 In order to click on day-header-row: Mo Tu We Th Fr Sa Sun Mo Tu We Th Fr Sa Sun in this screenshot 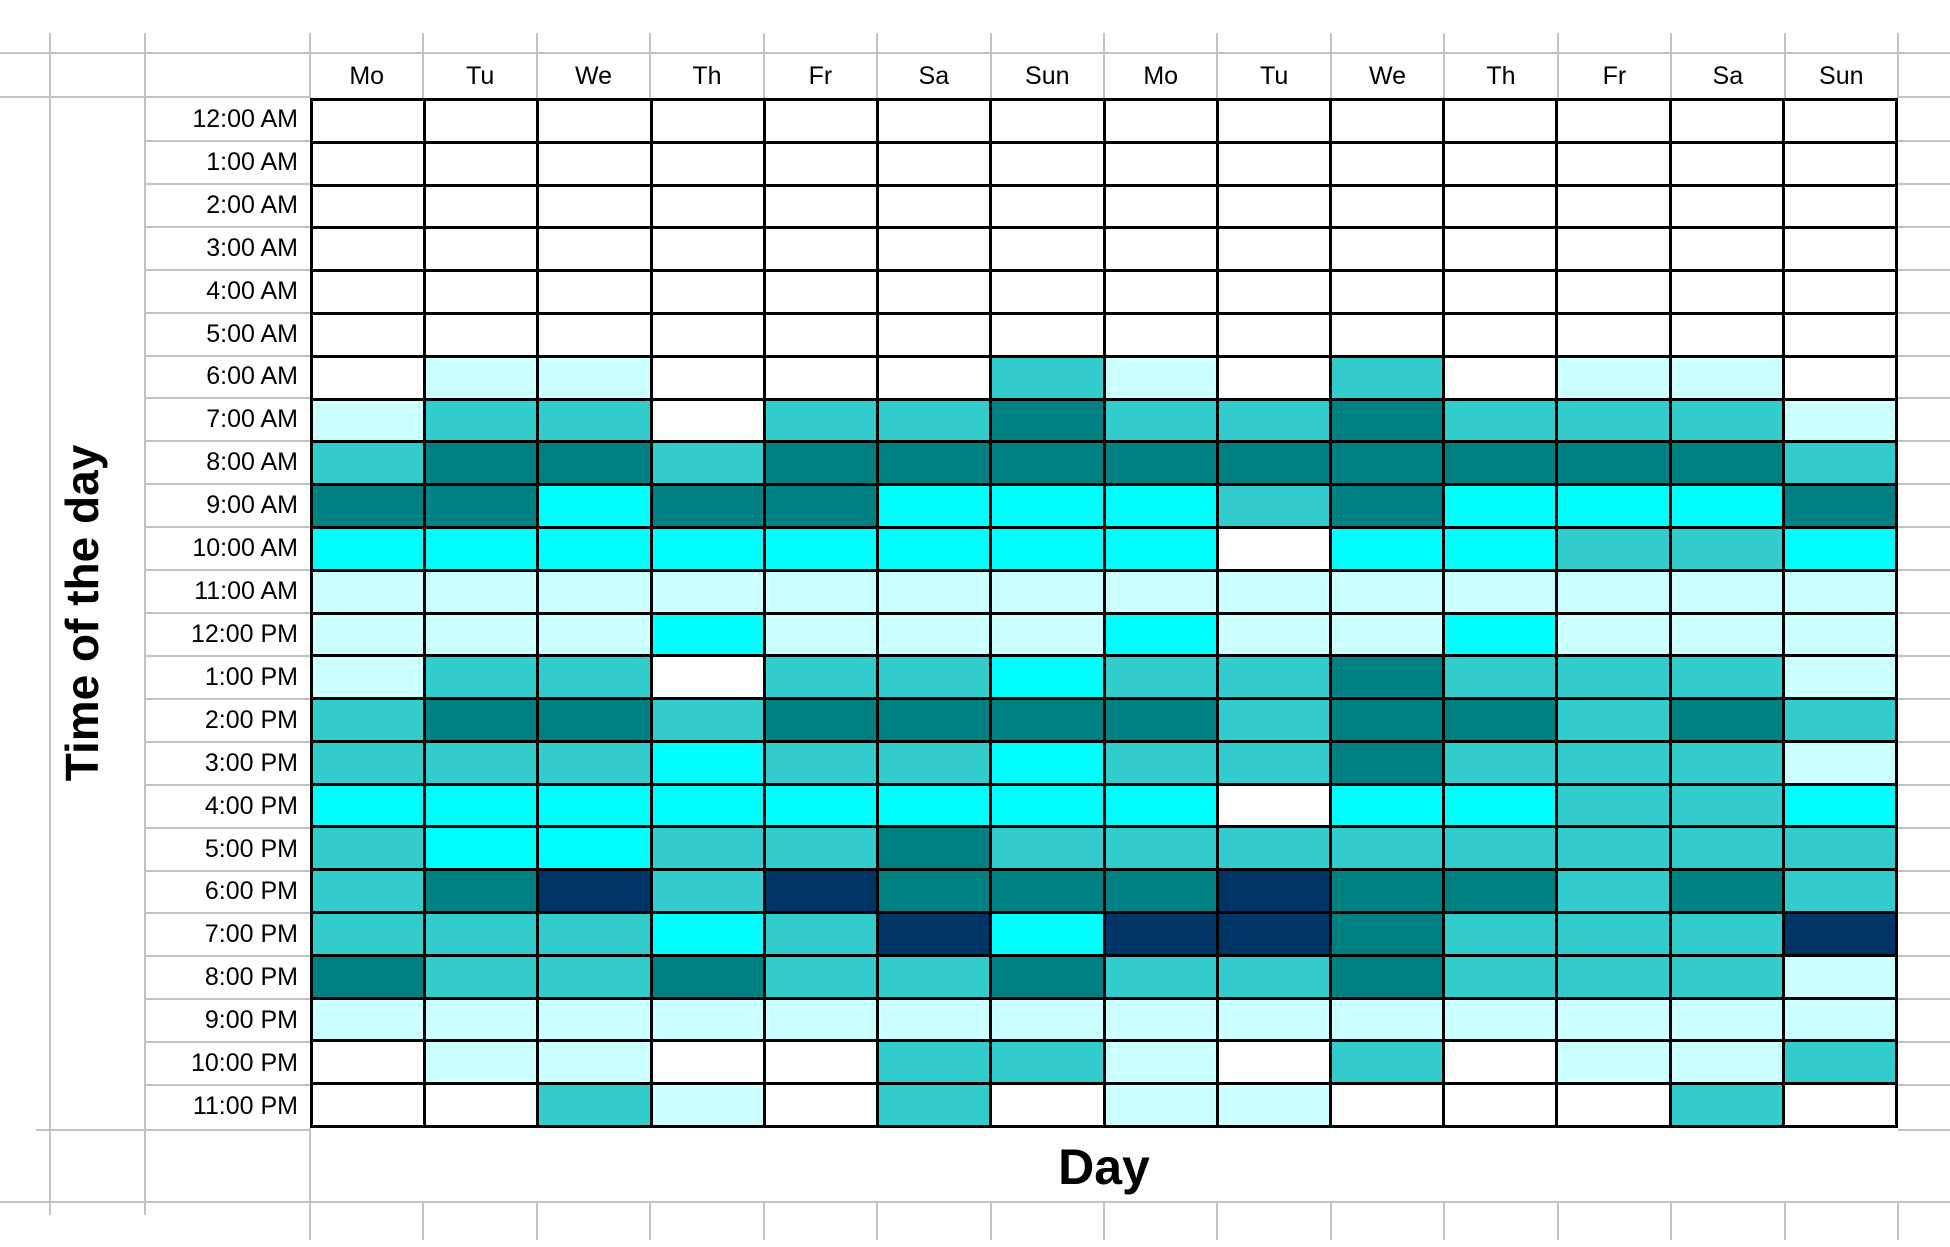, I will do `click(1104, 76)`.